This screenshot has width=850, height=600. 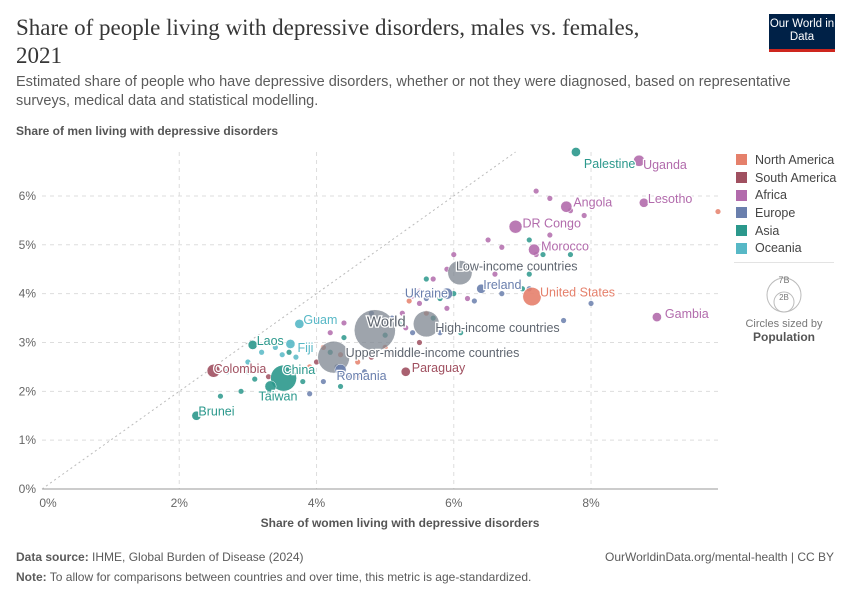 What do you see at coordinates (447, 293) in the screenshot?
I see `data-point-ukraine` at bounding box center [447, 293].